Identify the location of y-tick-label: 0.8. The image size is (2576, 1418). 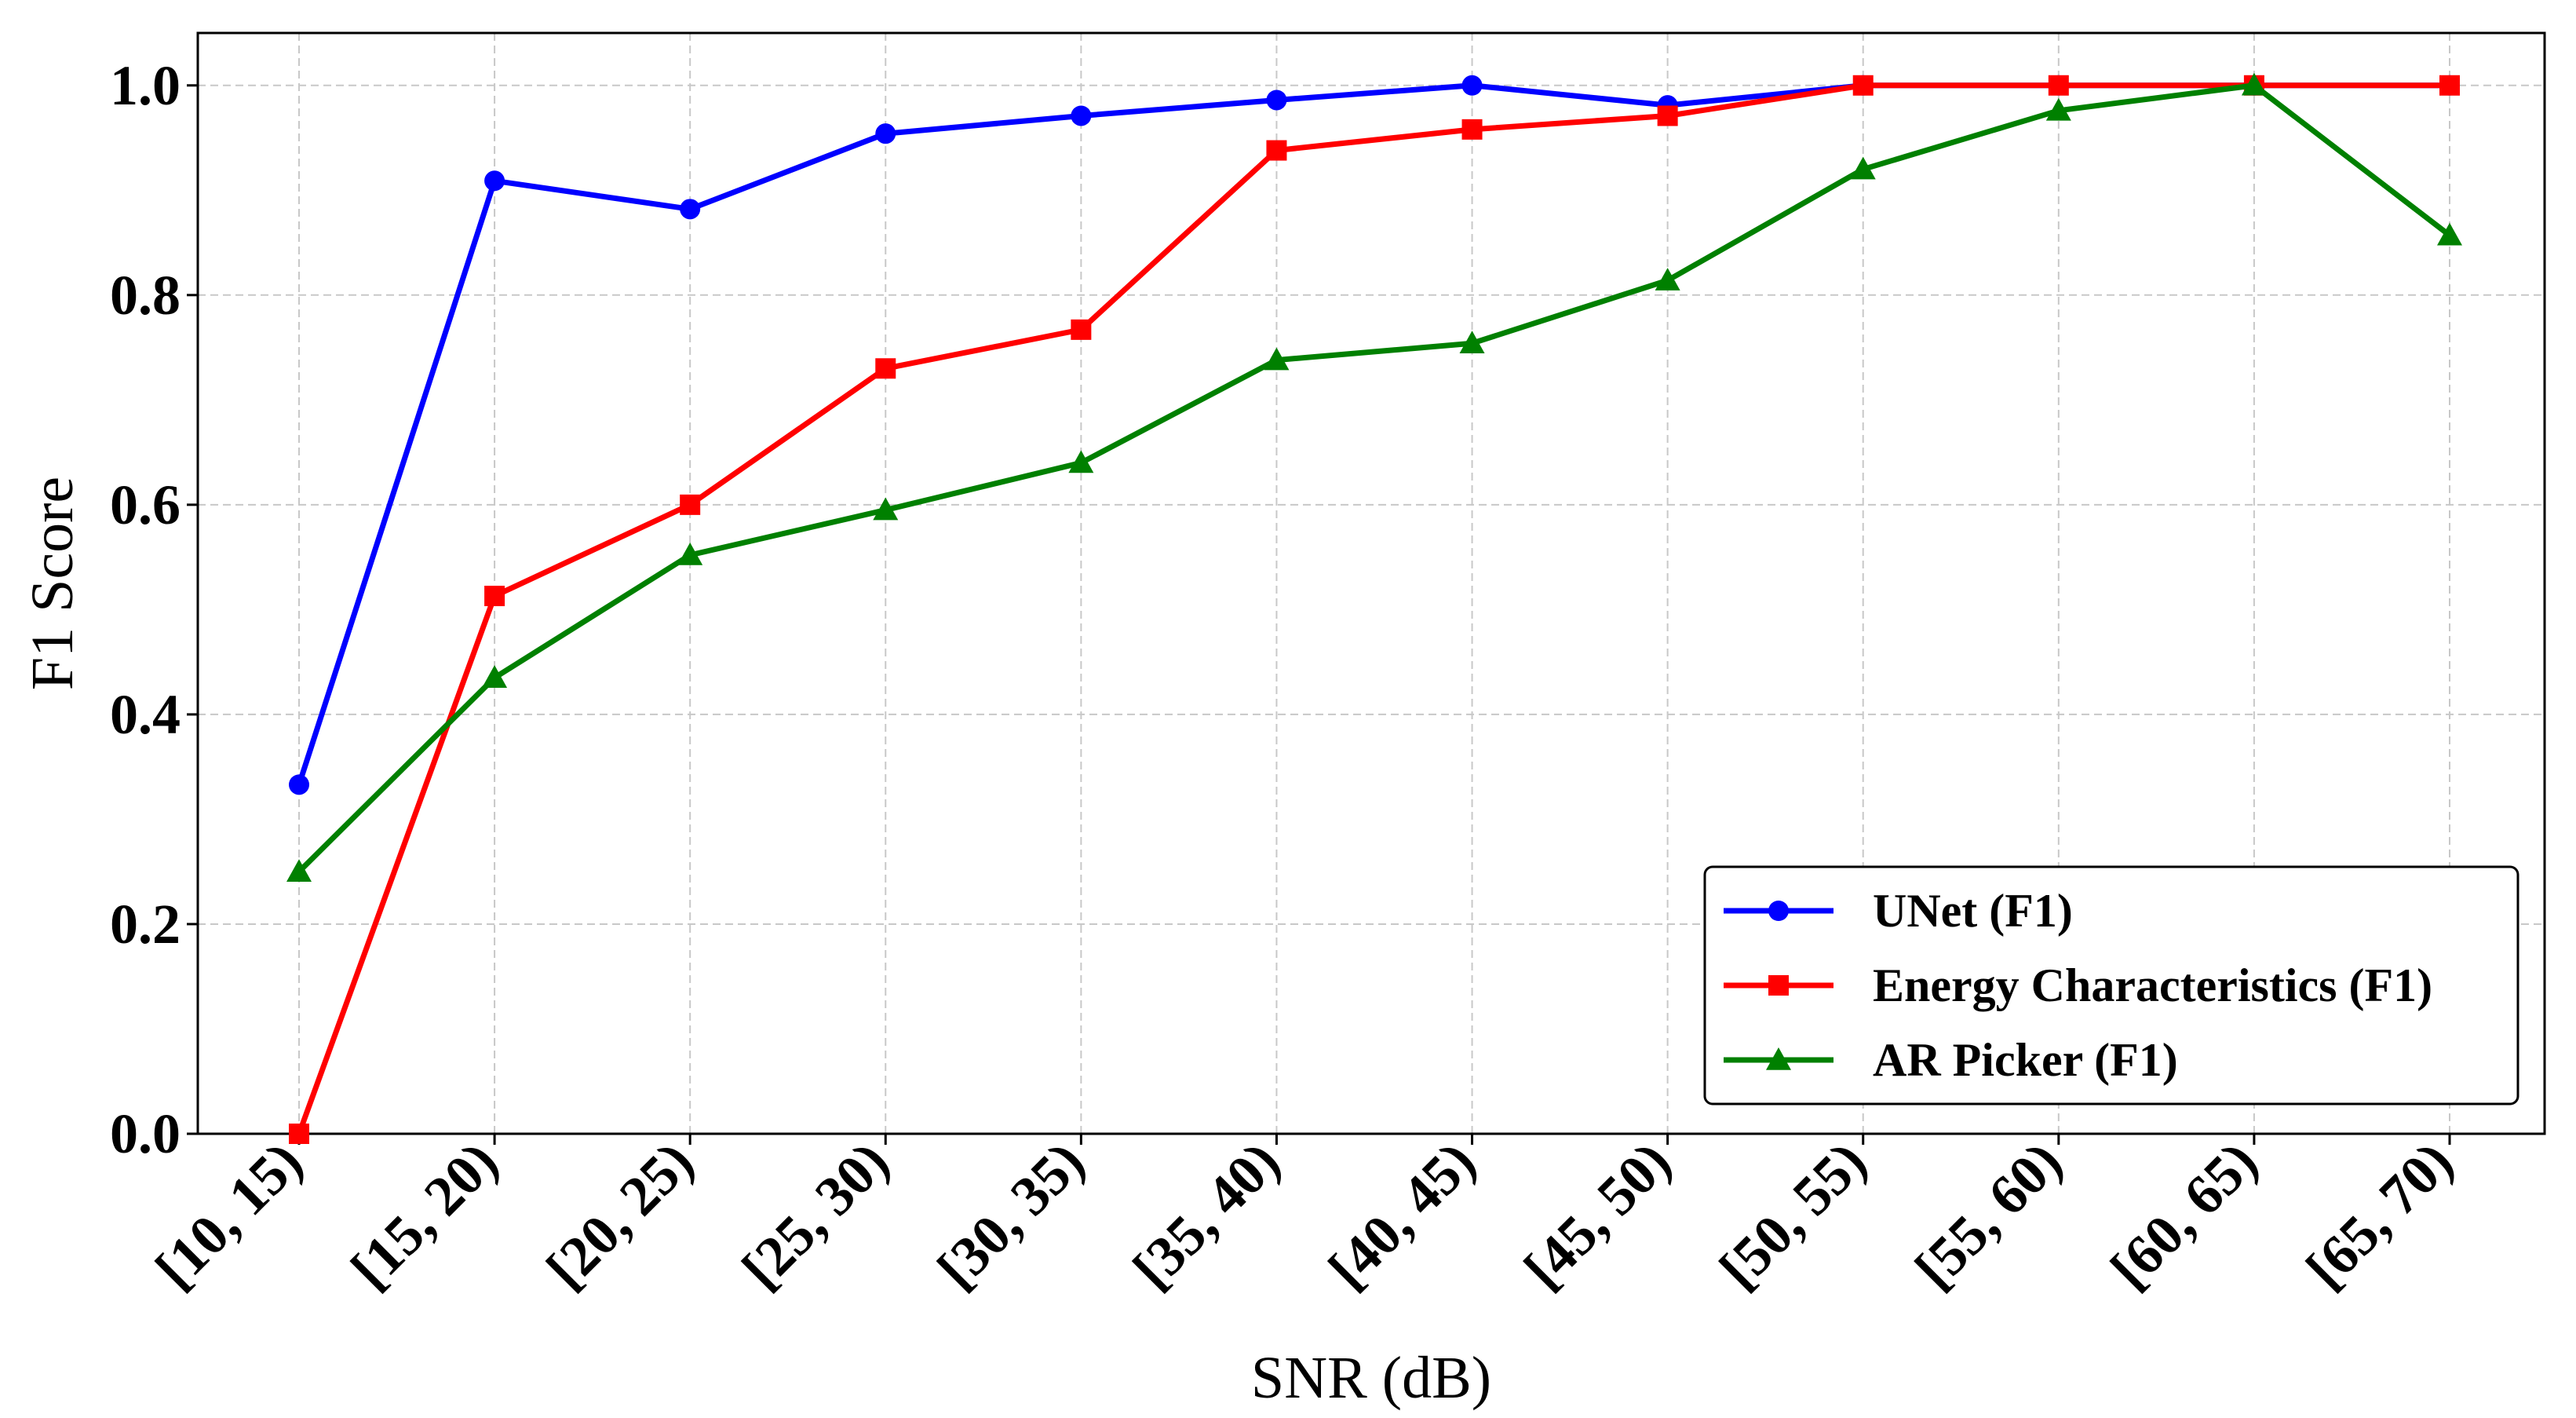
(145, 295).